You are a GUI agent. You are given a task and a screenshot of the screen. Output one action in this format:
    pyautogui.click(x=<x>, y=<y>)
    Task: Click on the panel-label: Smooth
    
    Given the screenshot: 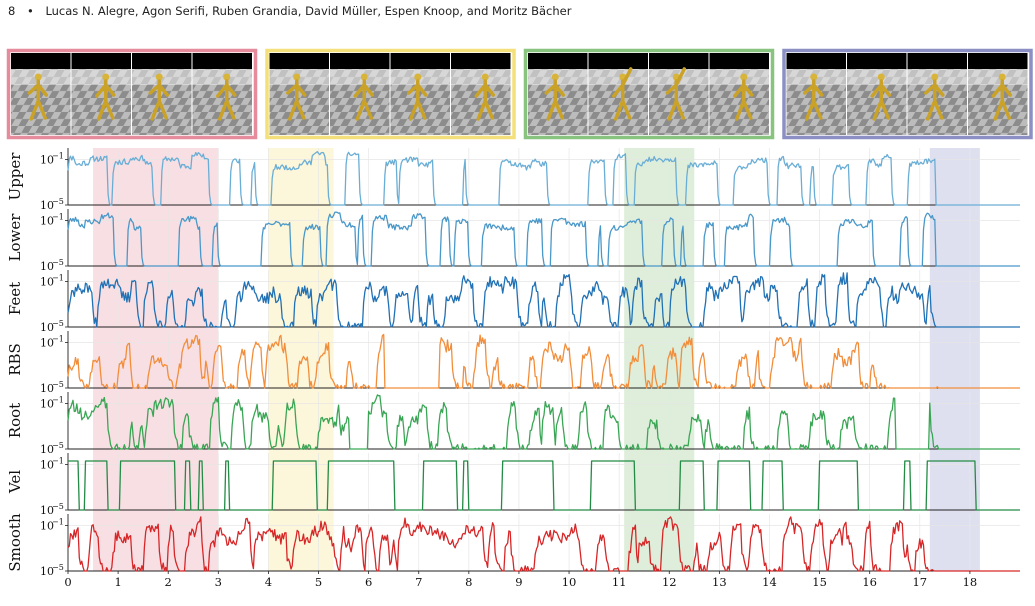 What is the action you would take?
    pyautogui.click(x=15, y=542)
    